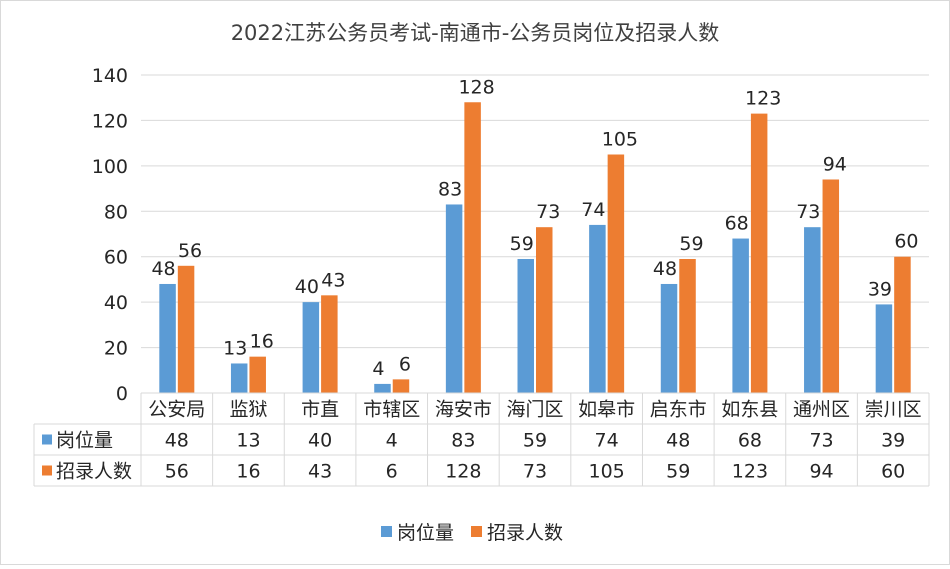 The image size is (950, 569). I want to click on data-label: 39, so click(880, 289).